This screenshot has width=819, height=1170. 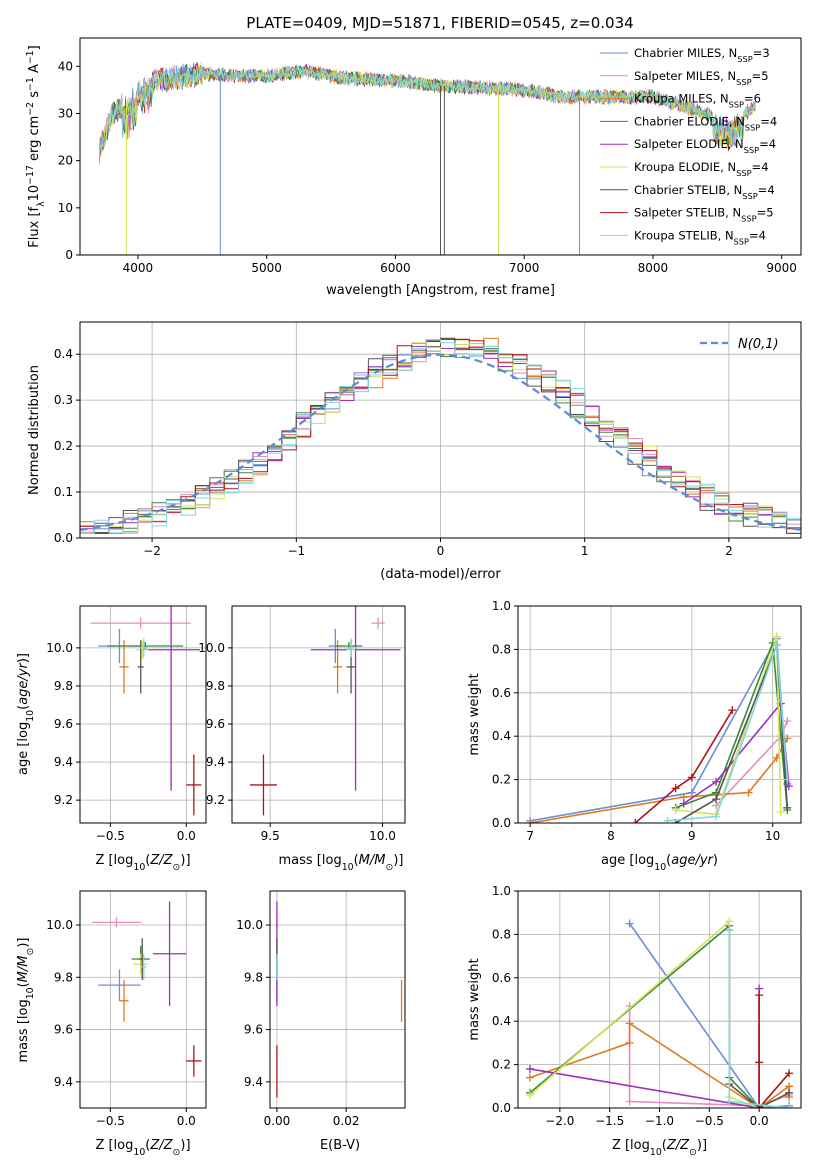 I want to click on x-axis-label: E(B-V), so click(x=340, y=1145).